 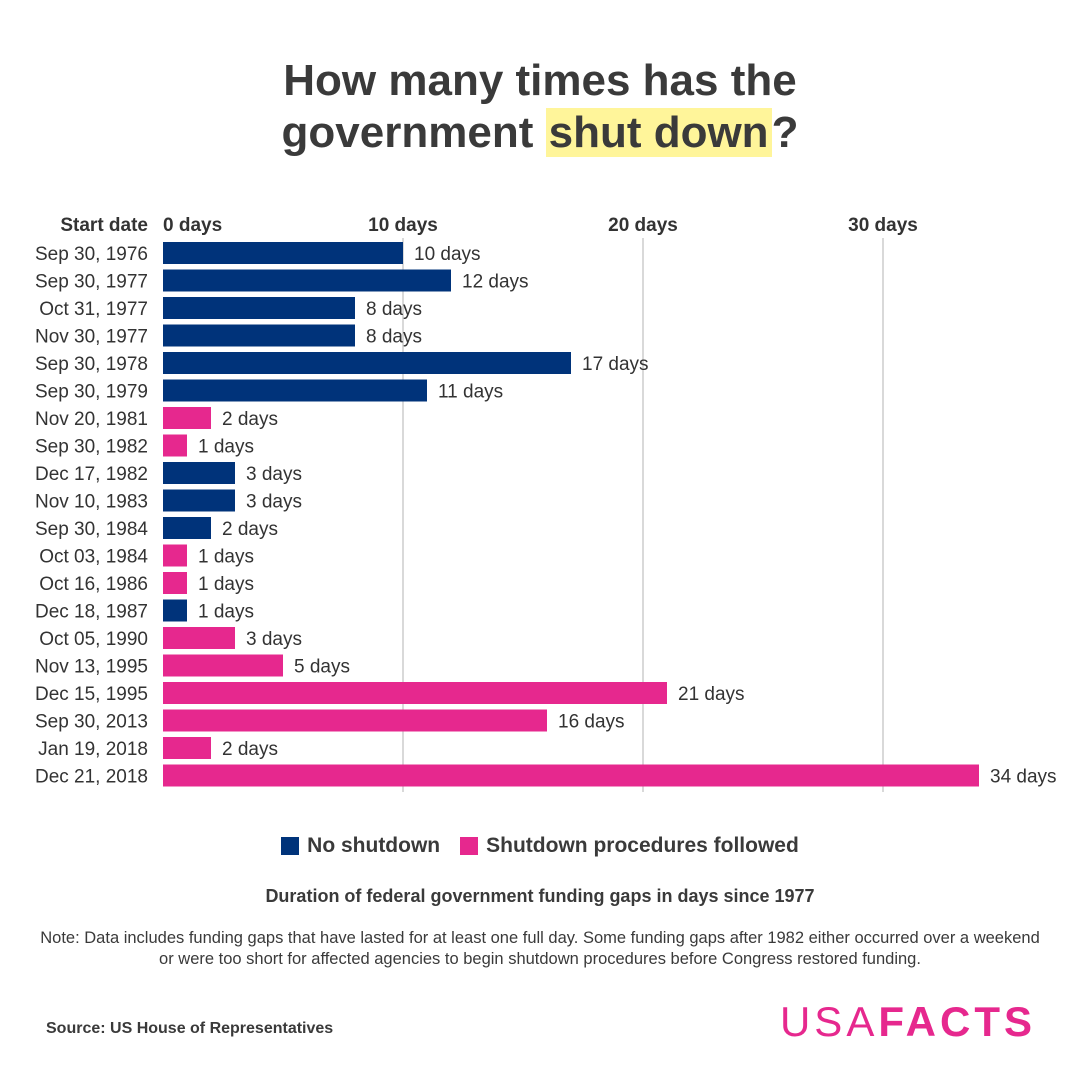 What do you see at coordinates (91, 502) in the screenshot?
I see `category-label: Nov 10, 1983` at bounding box center [91, 502].